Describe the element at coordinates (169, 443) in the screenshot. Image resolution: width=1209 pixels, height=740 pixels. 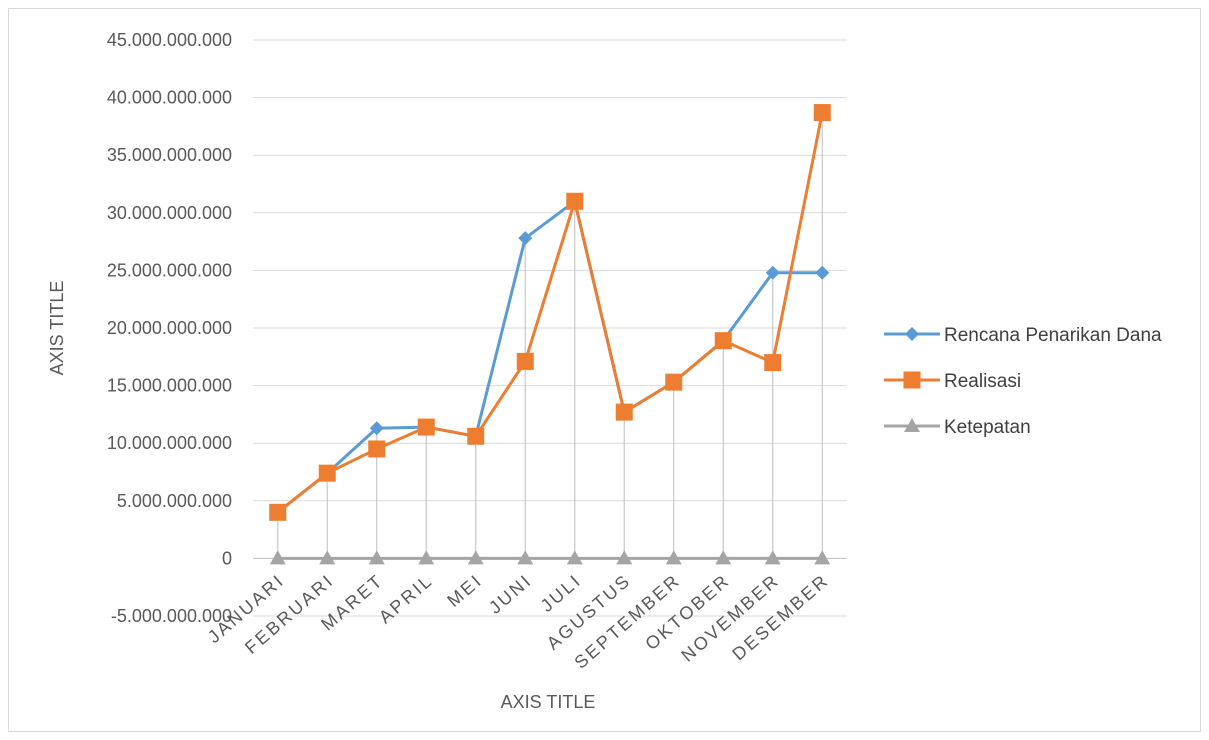
I see `y-tick-label: 10.000.000.000` at that location.